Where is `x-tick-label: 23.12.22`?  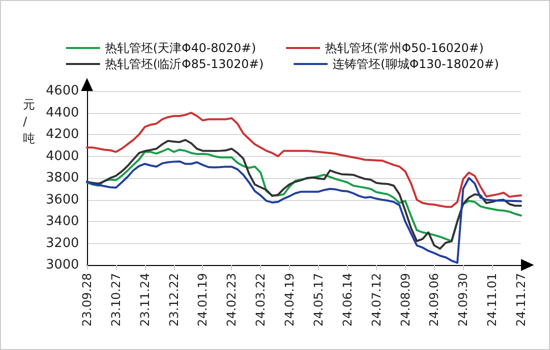
x-tick-label: 23.12.22 is located at coordinates (173, 299).